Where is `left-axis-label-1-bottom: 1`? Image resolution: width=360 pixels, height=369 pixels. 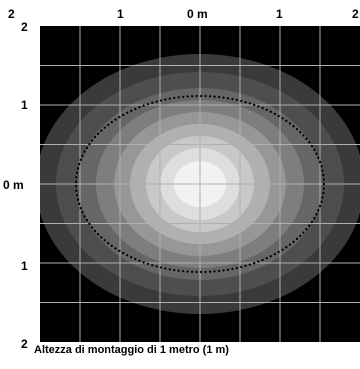 left-axis-label-1-bottom: 1 is located at coordinates (24, 266).